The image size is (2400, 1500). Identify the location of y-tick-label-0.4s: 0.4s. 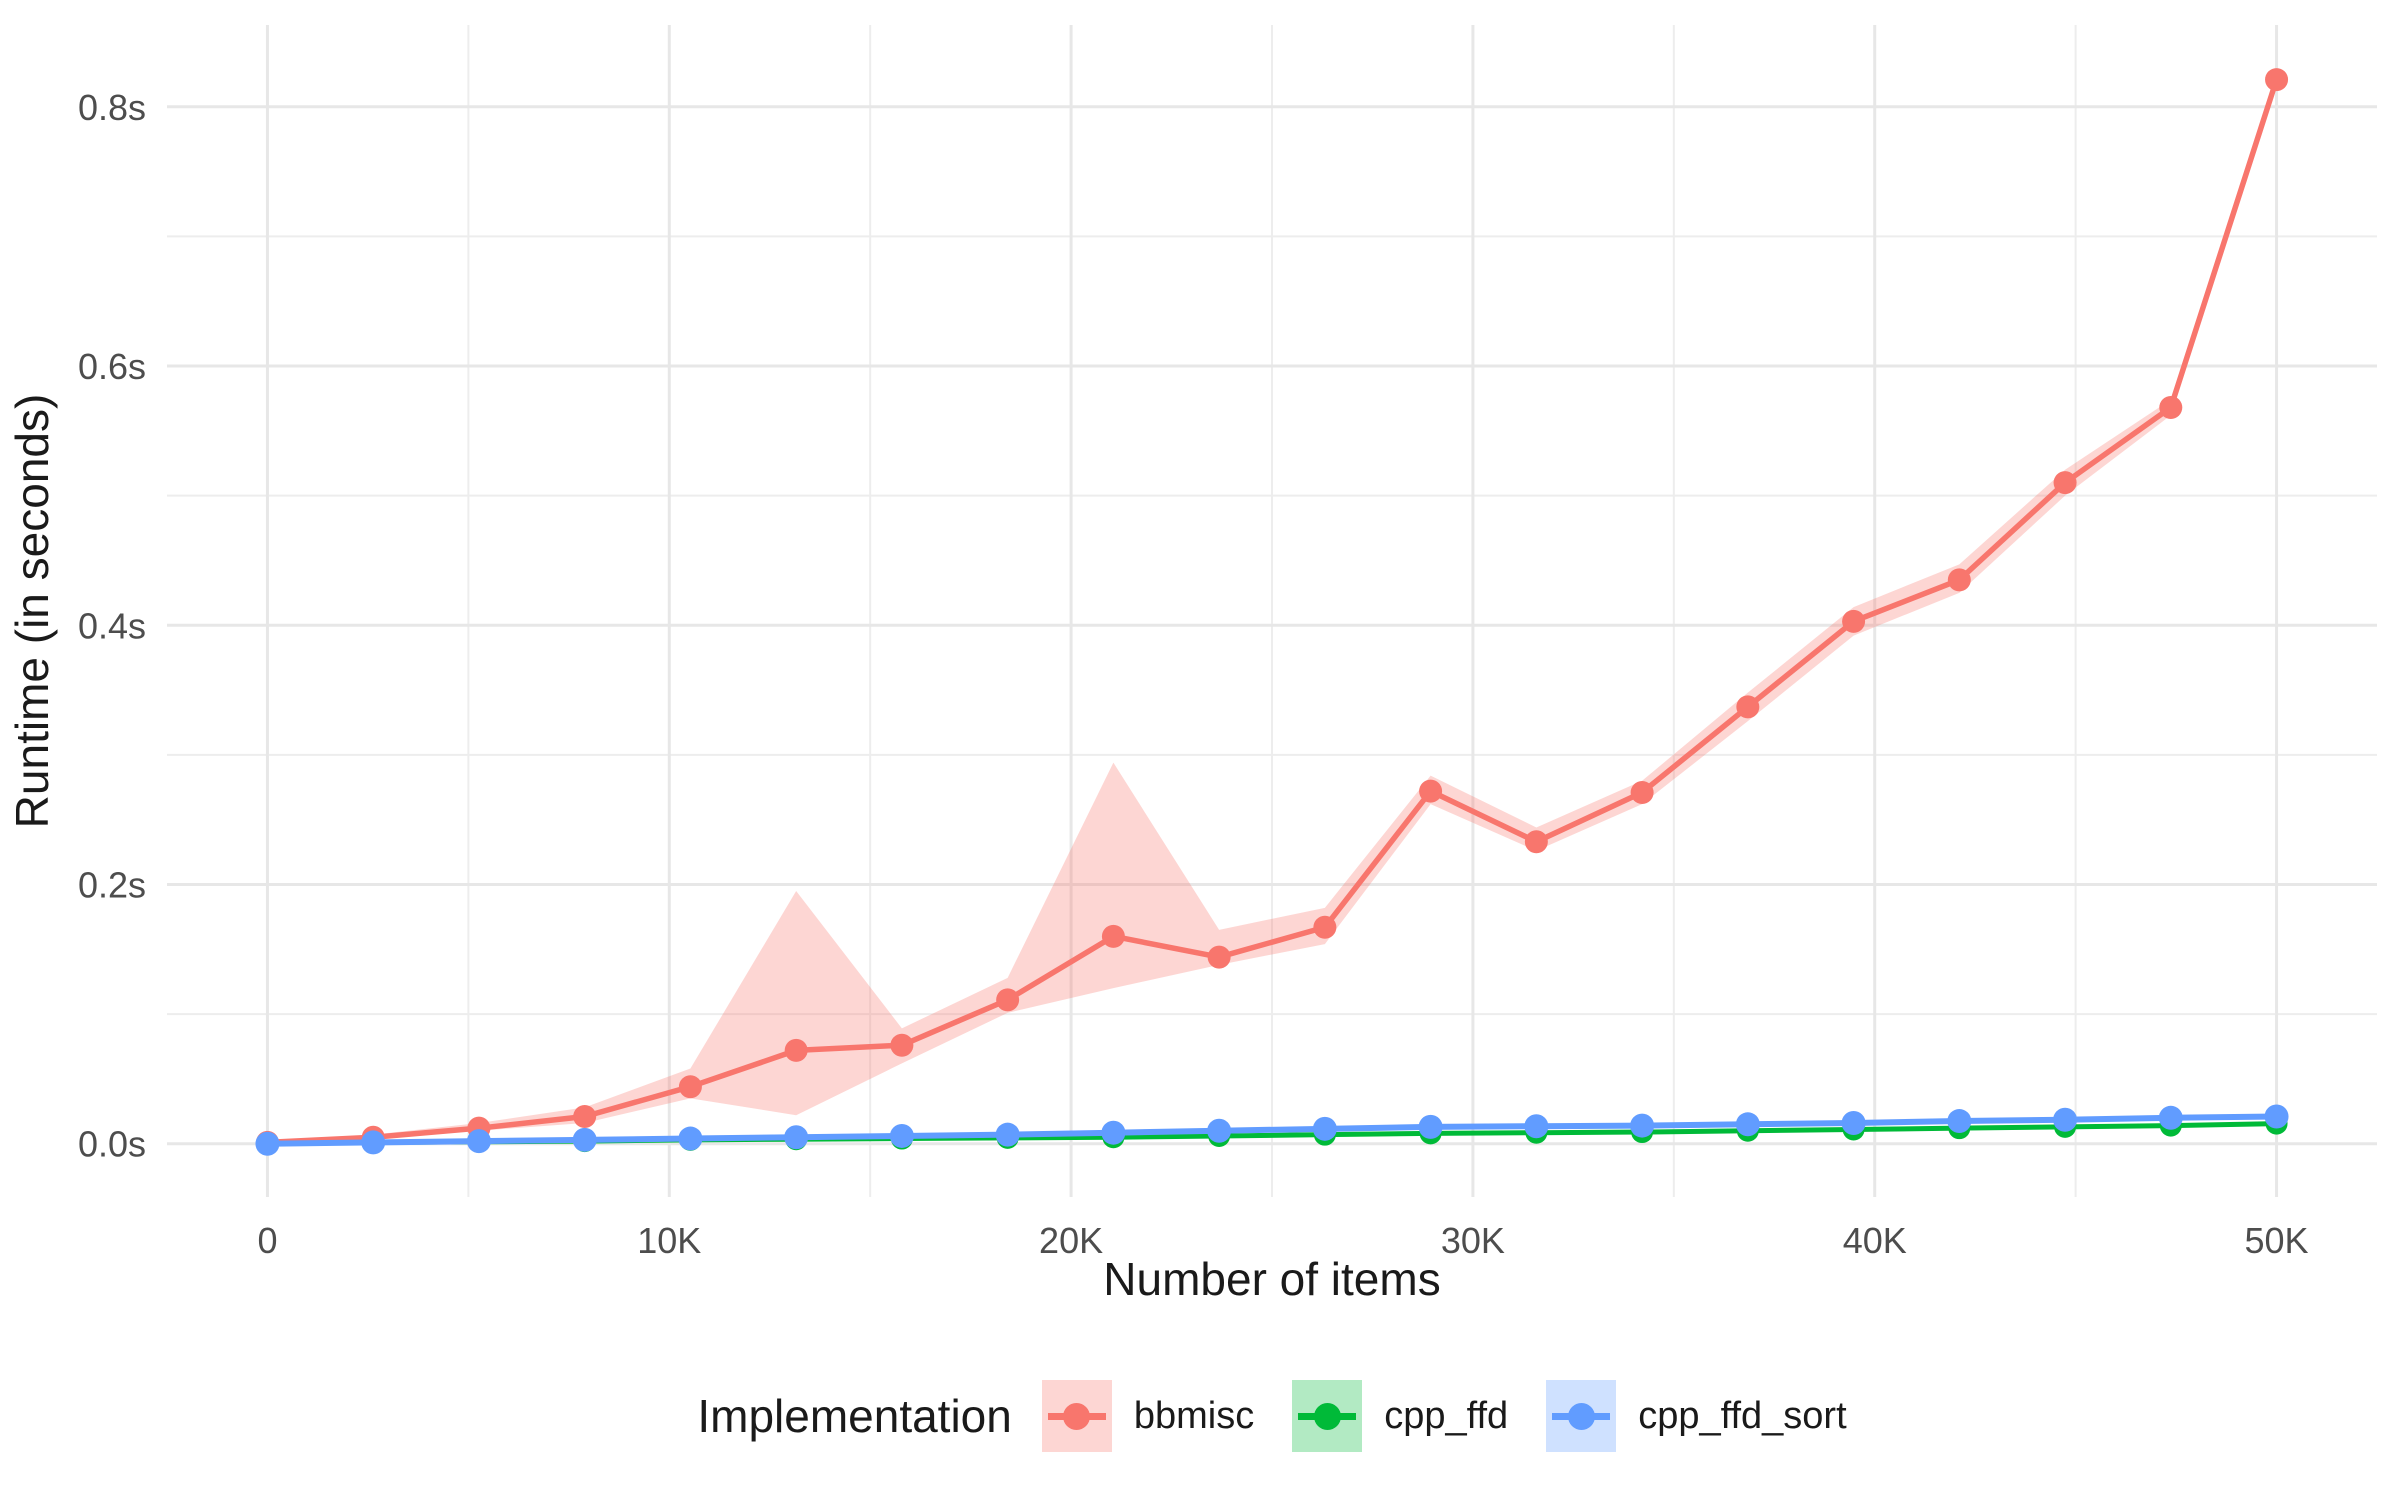
(112, 625).